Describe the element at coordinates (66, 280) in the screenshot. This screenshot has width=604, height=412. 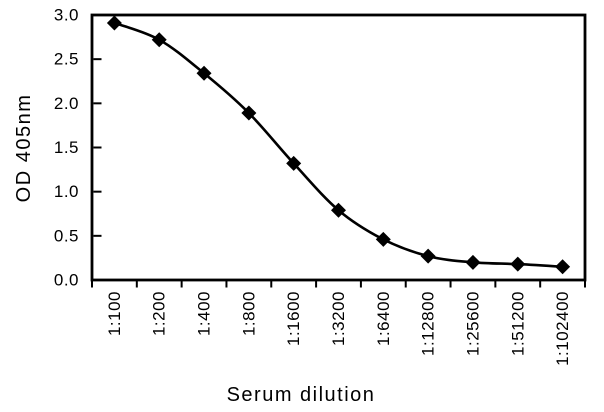
I see `y-tick-label: 0.0` at that location.